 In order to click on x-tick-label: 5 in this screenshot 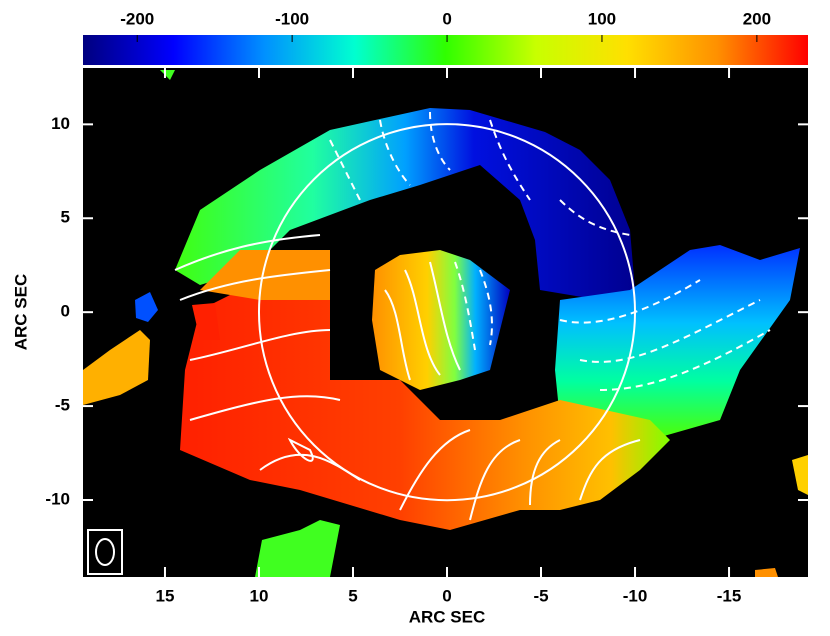, I will do `click(352, 595)`.